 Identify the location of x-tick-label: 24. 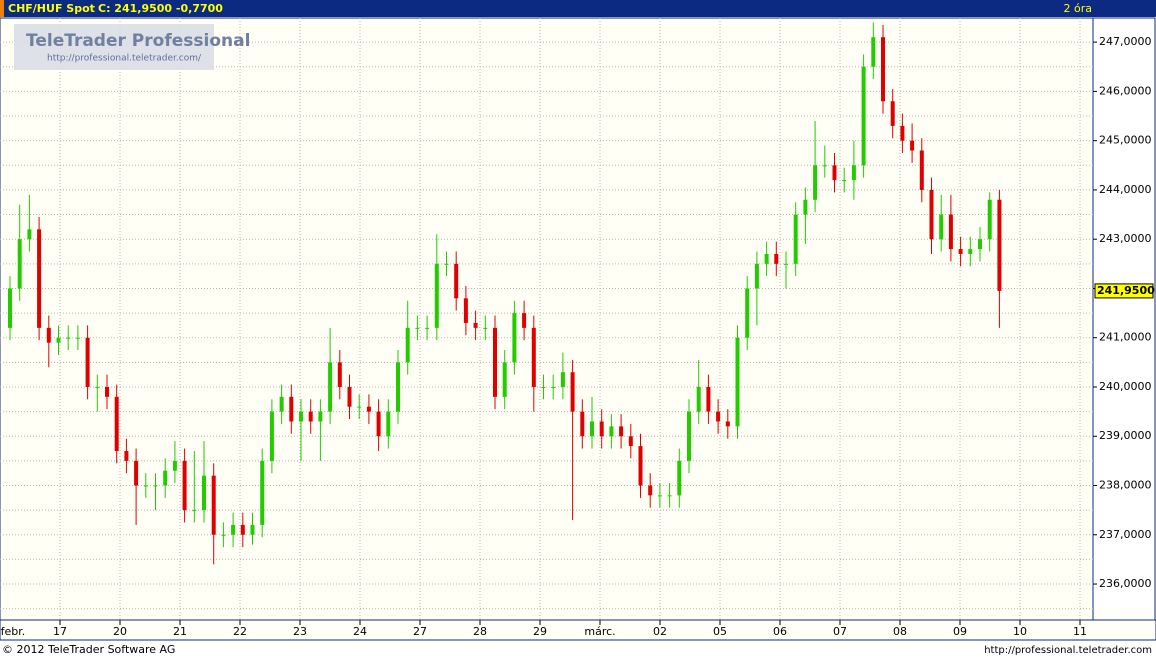
(360, 631).